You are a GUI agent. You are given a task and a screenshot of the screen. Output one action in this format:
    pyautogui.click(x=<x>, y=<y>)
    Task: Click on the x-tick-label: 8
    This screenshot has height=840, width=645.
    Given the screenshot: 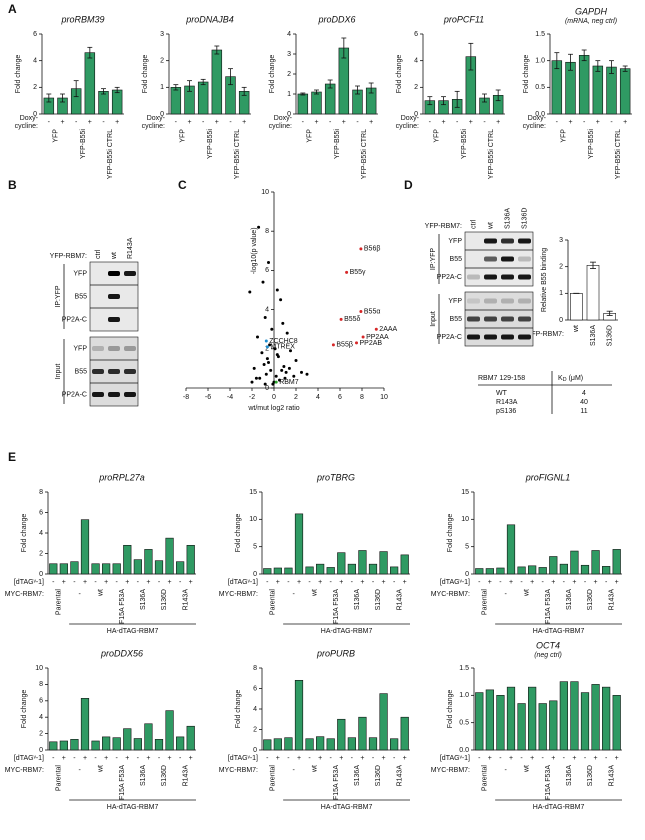 What is the action you would take?
    pyautogui.click(x=362, y=397)
    